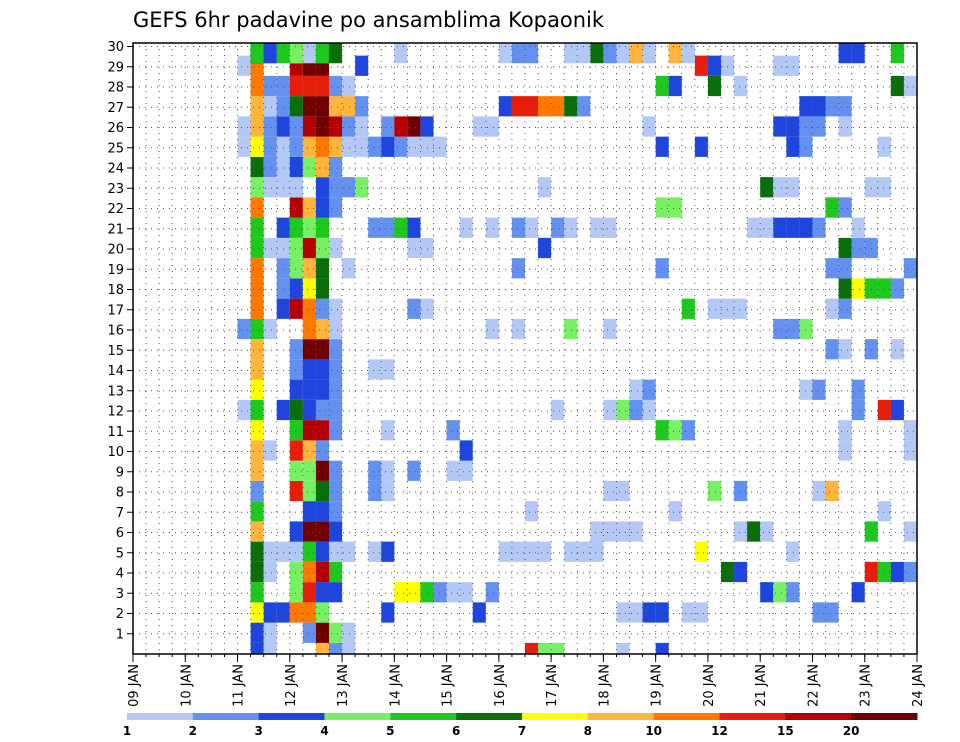 Image resolution: width=960 pixels, height=742 pixels. Describe the element at coordinates (115, 452) in the screenshot. I see `y-tick-label: 10` at that location.